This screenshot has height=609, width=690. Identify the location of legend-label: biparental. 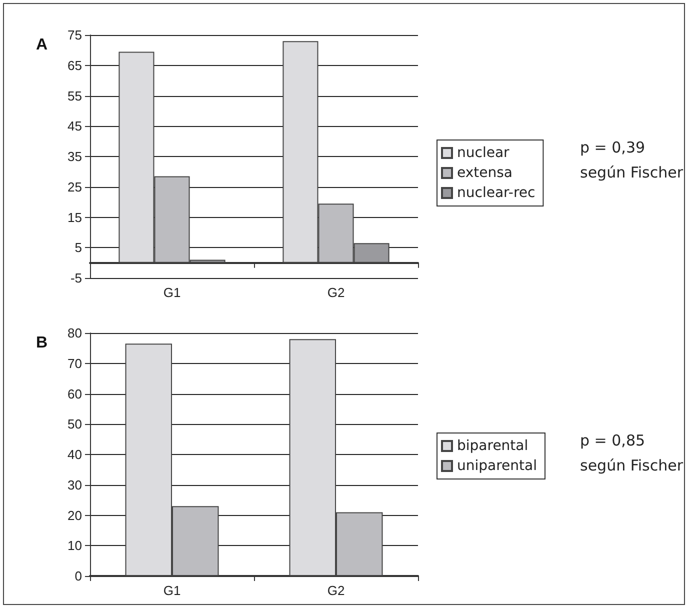
(492, 446).